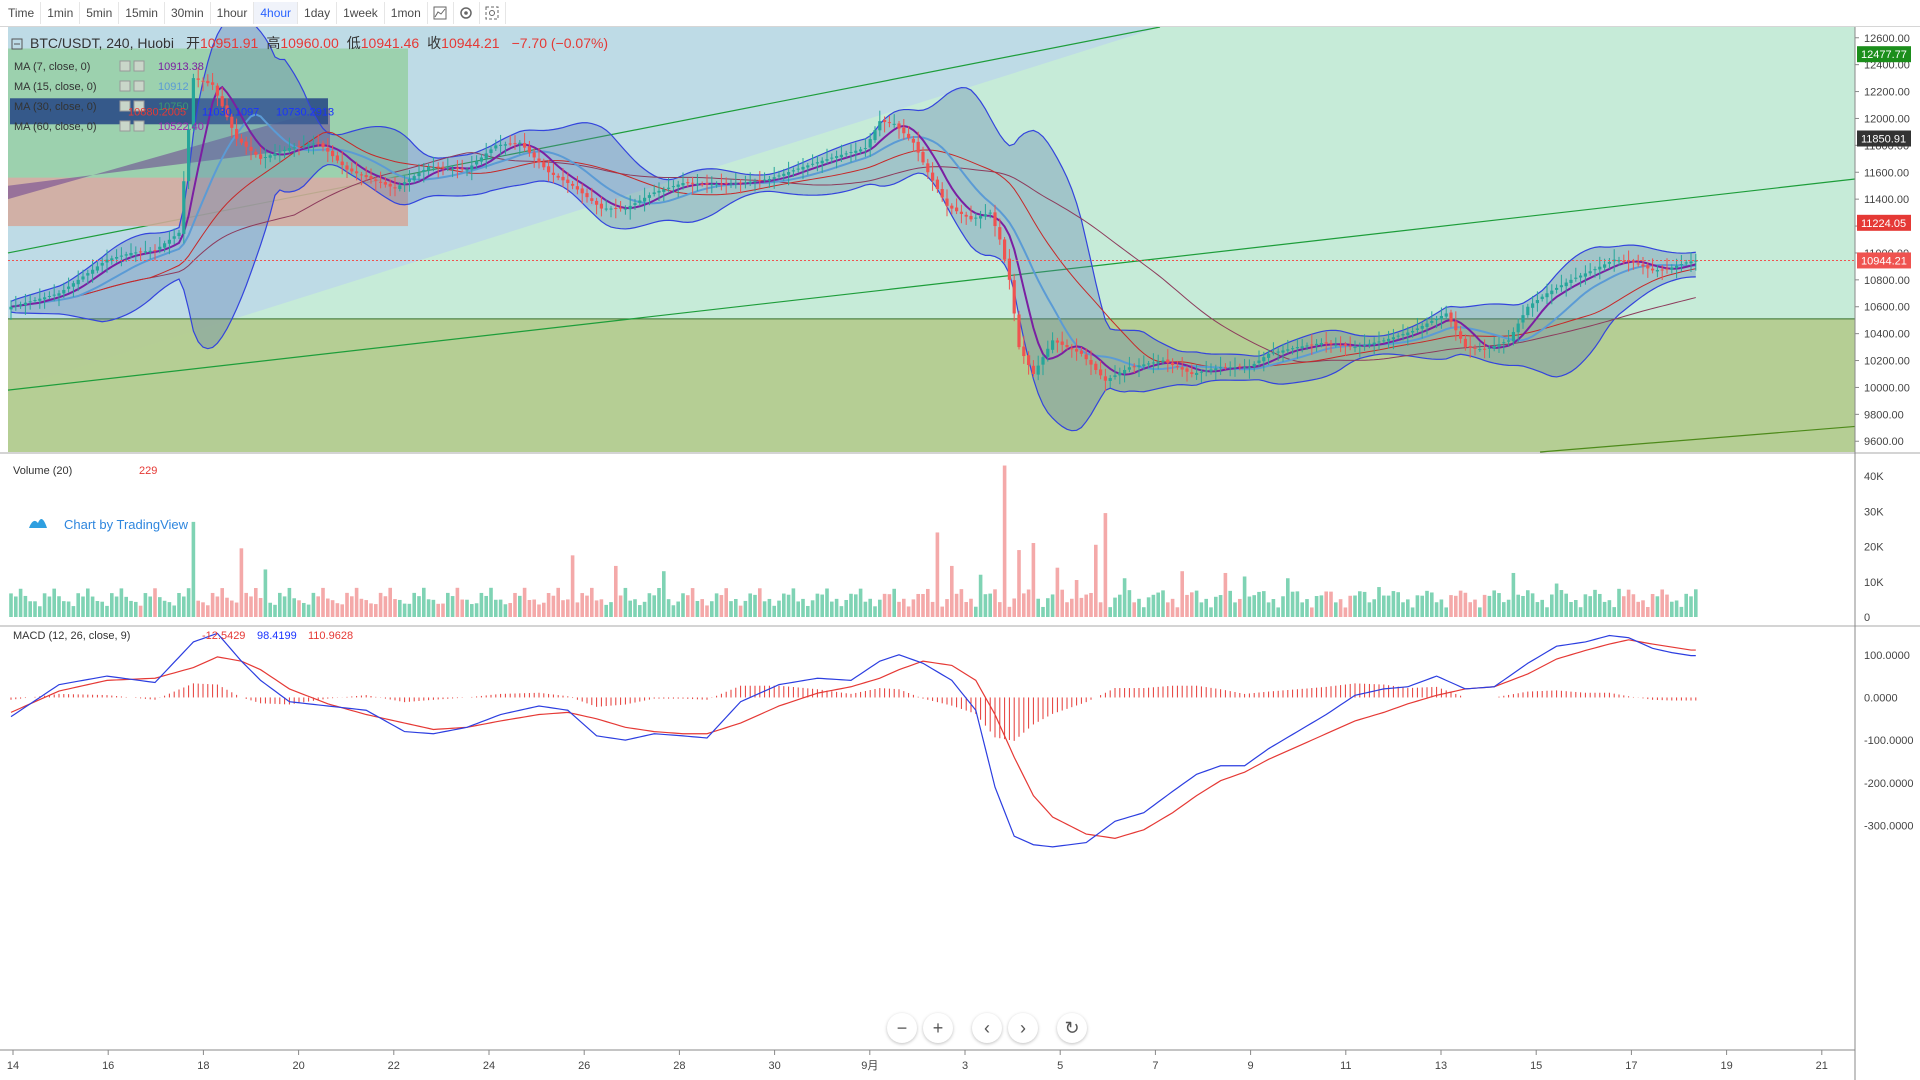 The height and width of the screenshot is (1080, 1920). Describe the element at coordinates (467, 13) in the screenshot. I see `settings-icon` at that location.